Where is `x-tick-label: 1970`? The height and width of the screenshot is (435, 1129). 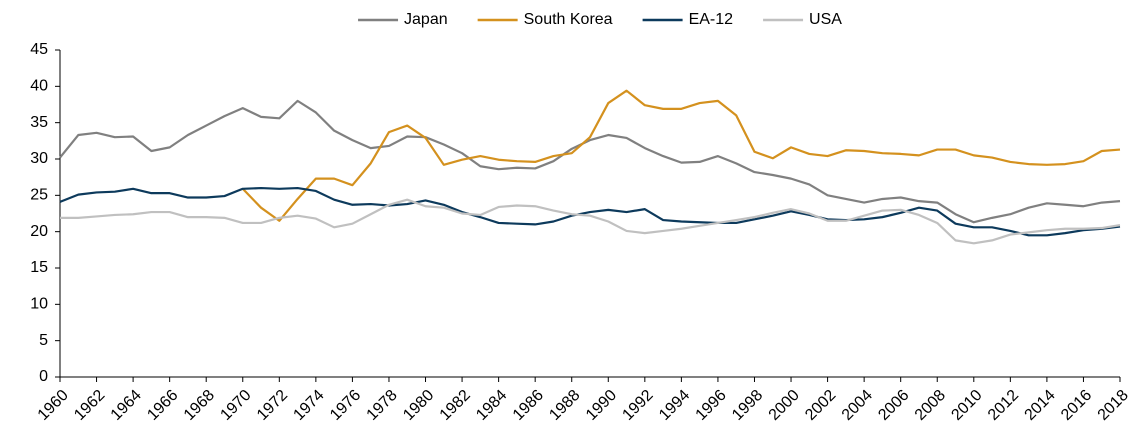 x-tick-label: 1970 is located at coordinates (235, 405).